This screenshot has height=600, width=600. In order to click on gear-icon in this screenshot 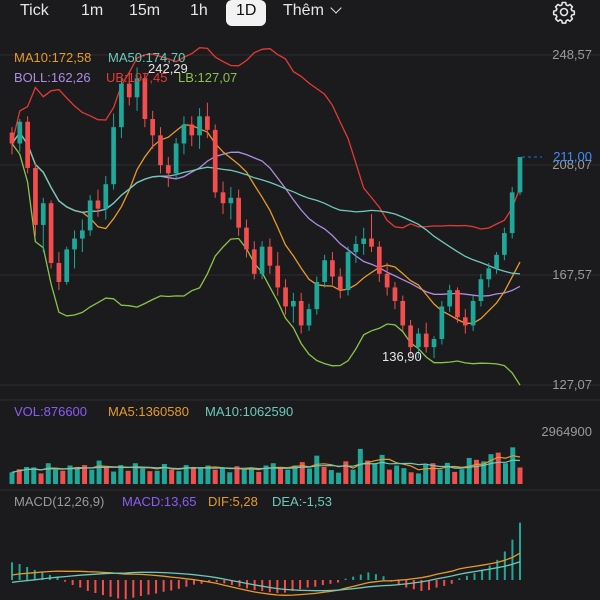, I will do `click(564, 12)`.